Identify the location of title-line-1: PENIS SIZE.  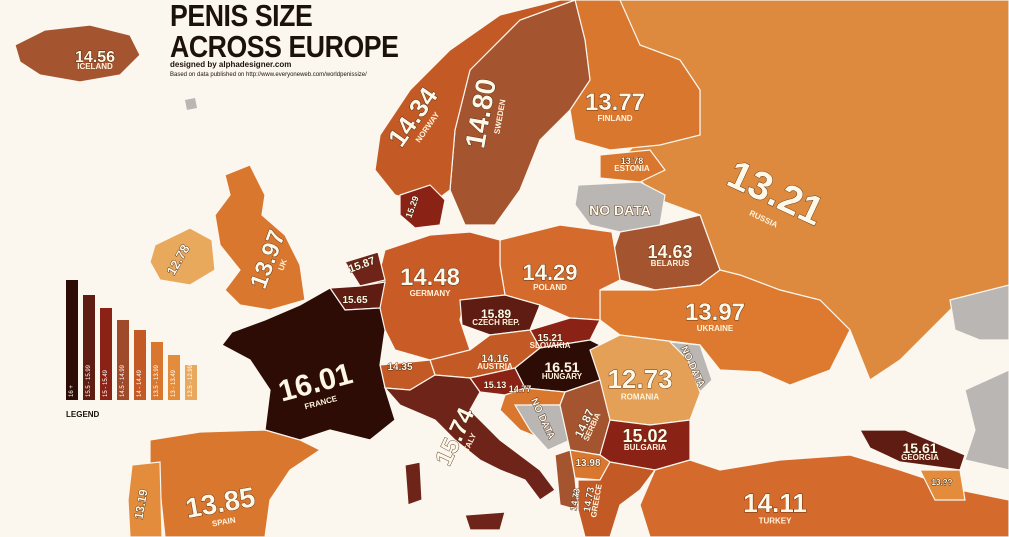
(241, 16).